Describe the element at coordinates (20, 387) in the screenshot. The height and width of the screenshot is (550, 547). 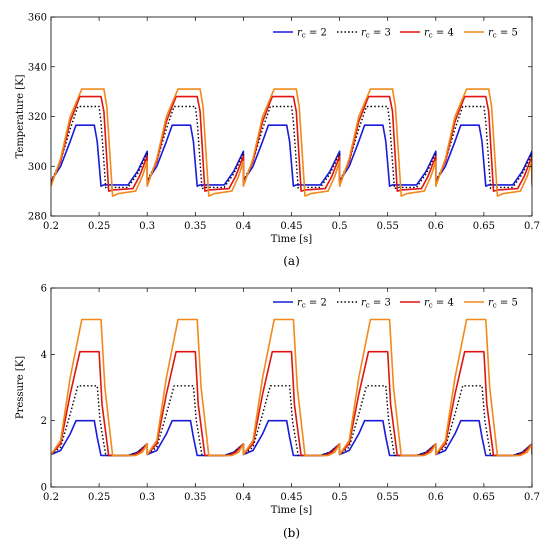
I see `y-axis-label: Pressure [K]` at that location.